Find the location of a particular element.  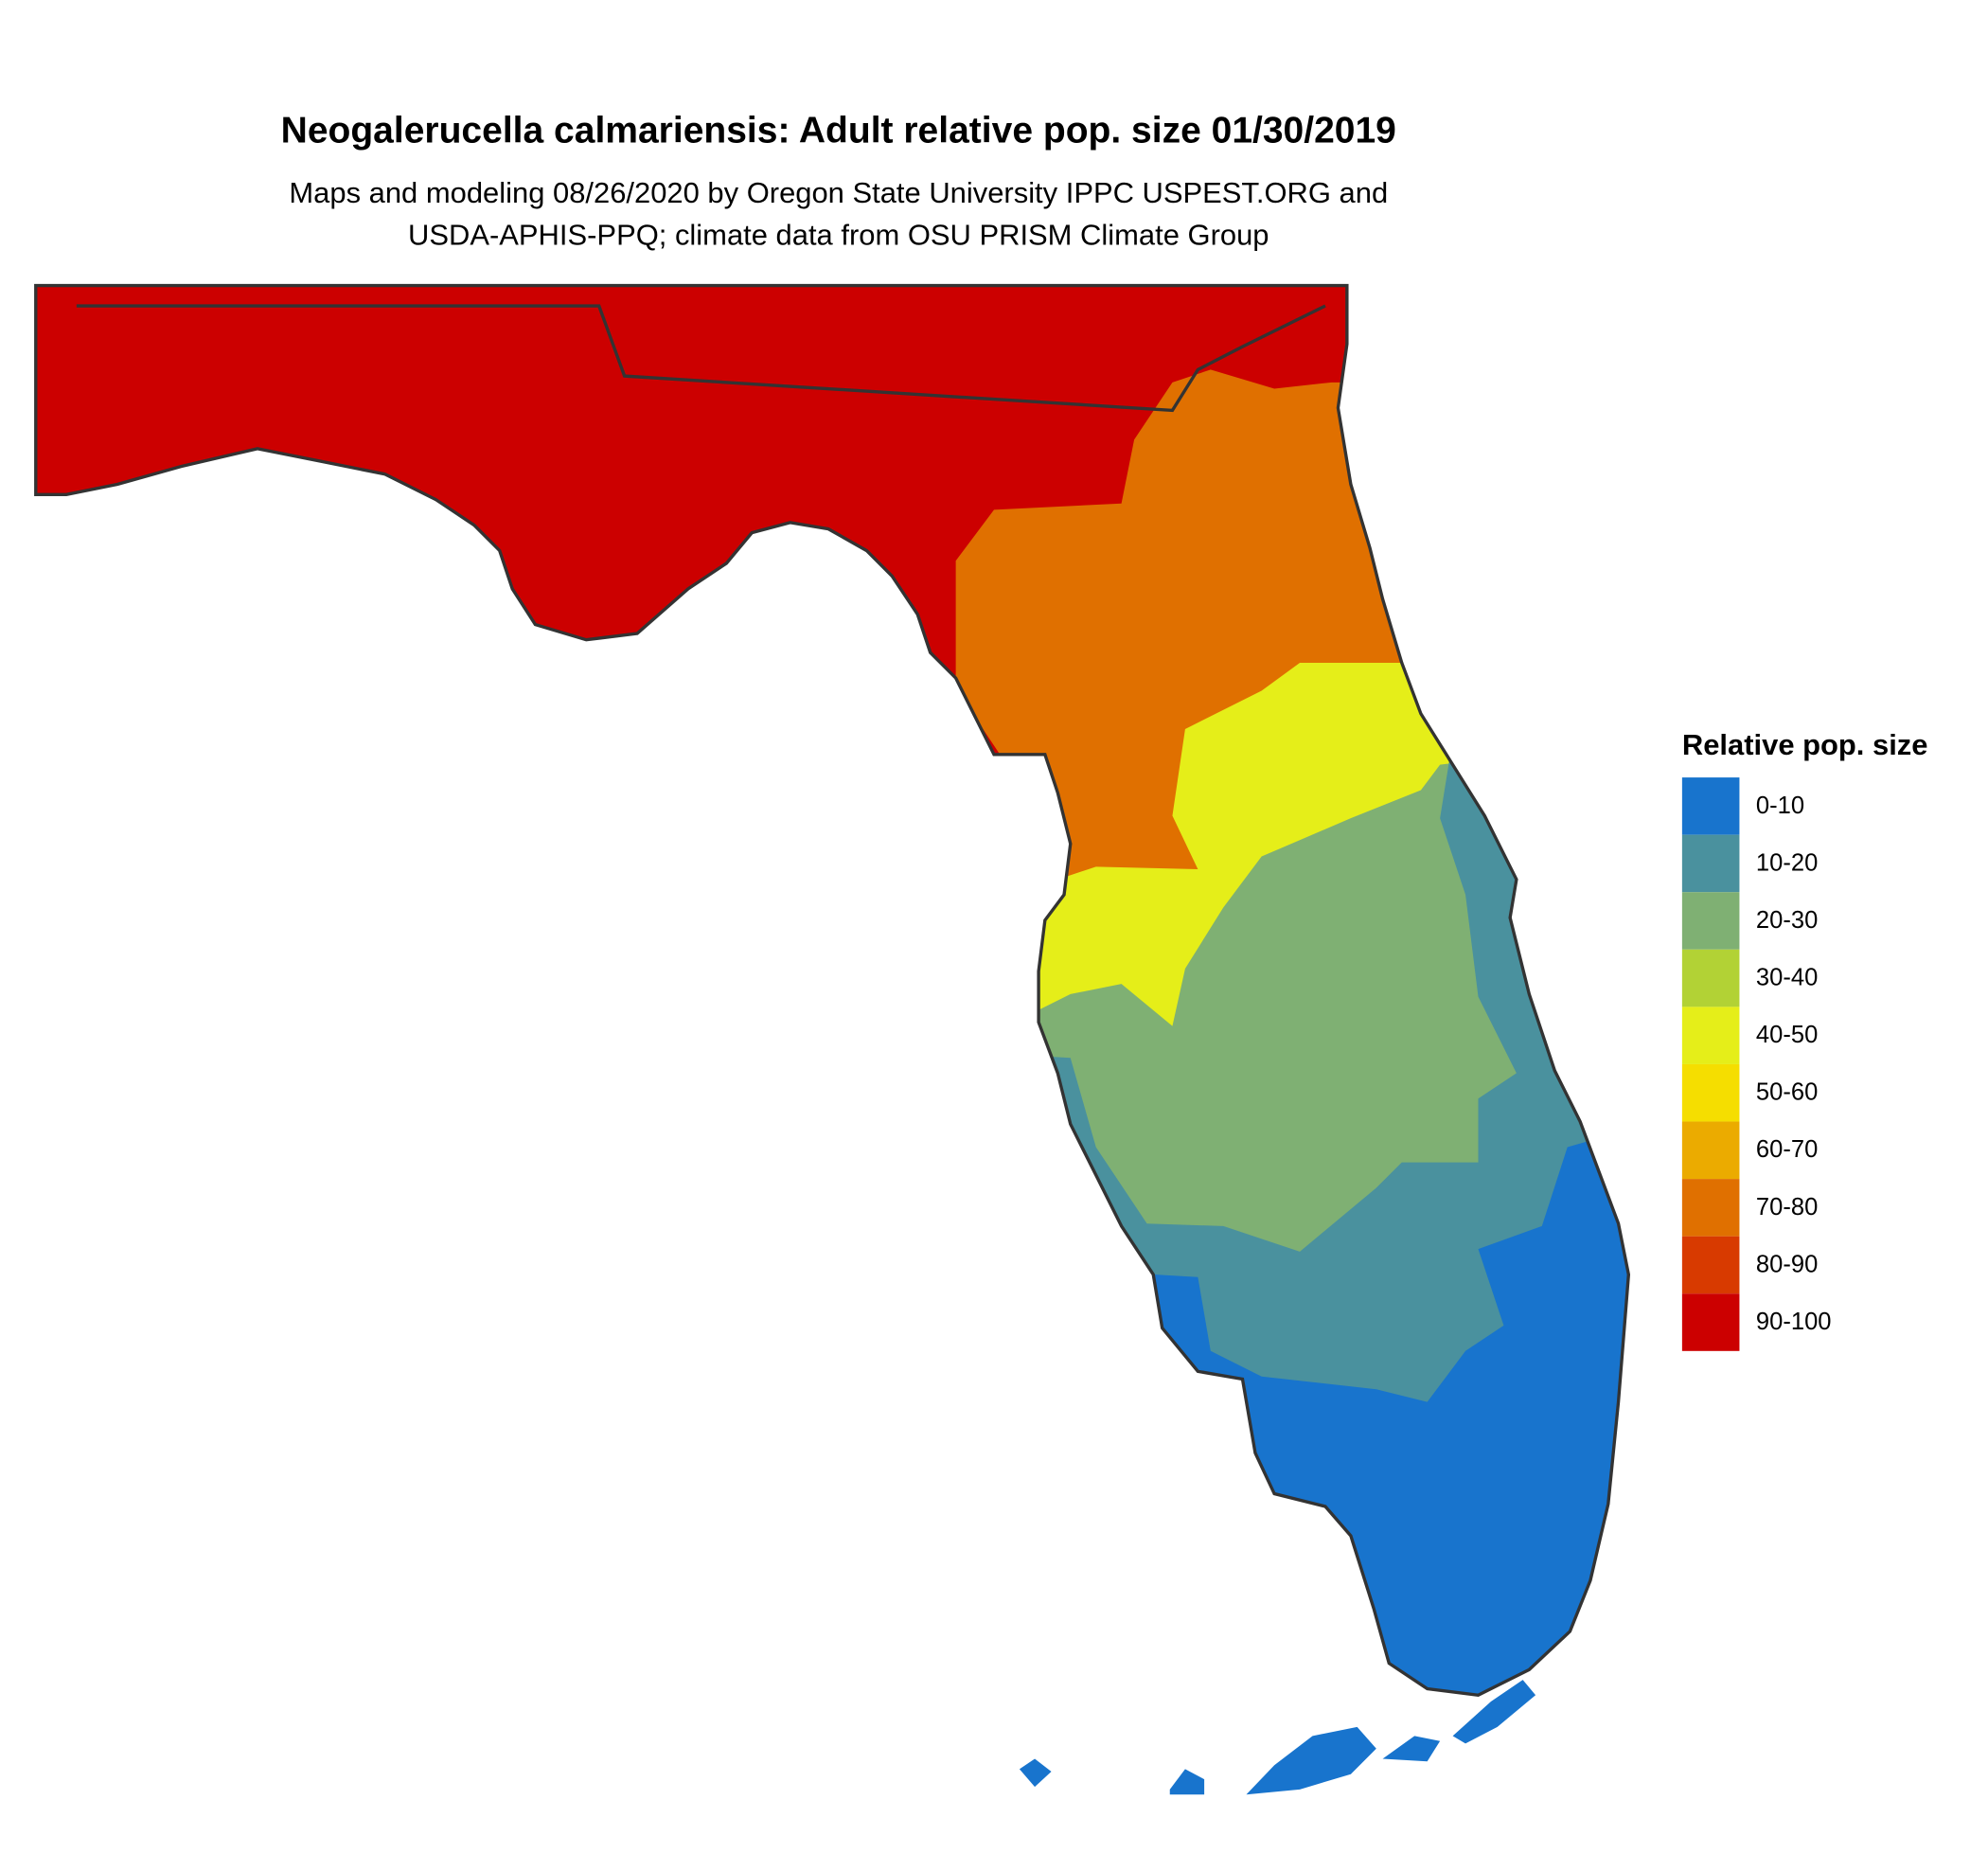

legend-label: 50-60 is located at coordinates (1787, 1092).